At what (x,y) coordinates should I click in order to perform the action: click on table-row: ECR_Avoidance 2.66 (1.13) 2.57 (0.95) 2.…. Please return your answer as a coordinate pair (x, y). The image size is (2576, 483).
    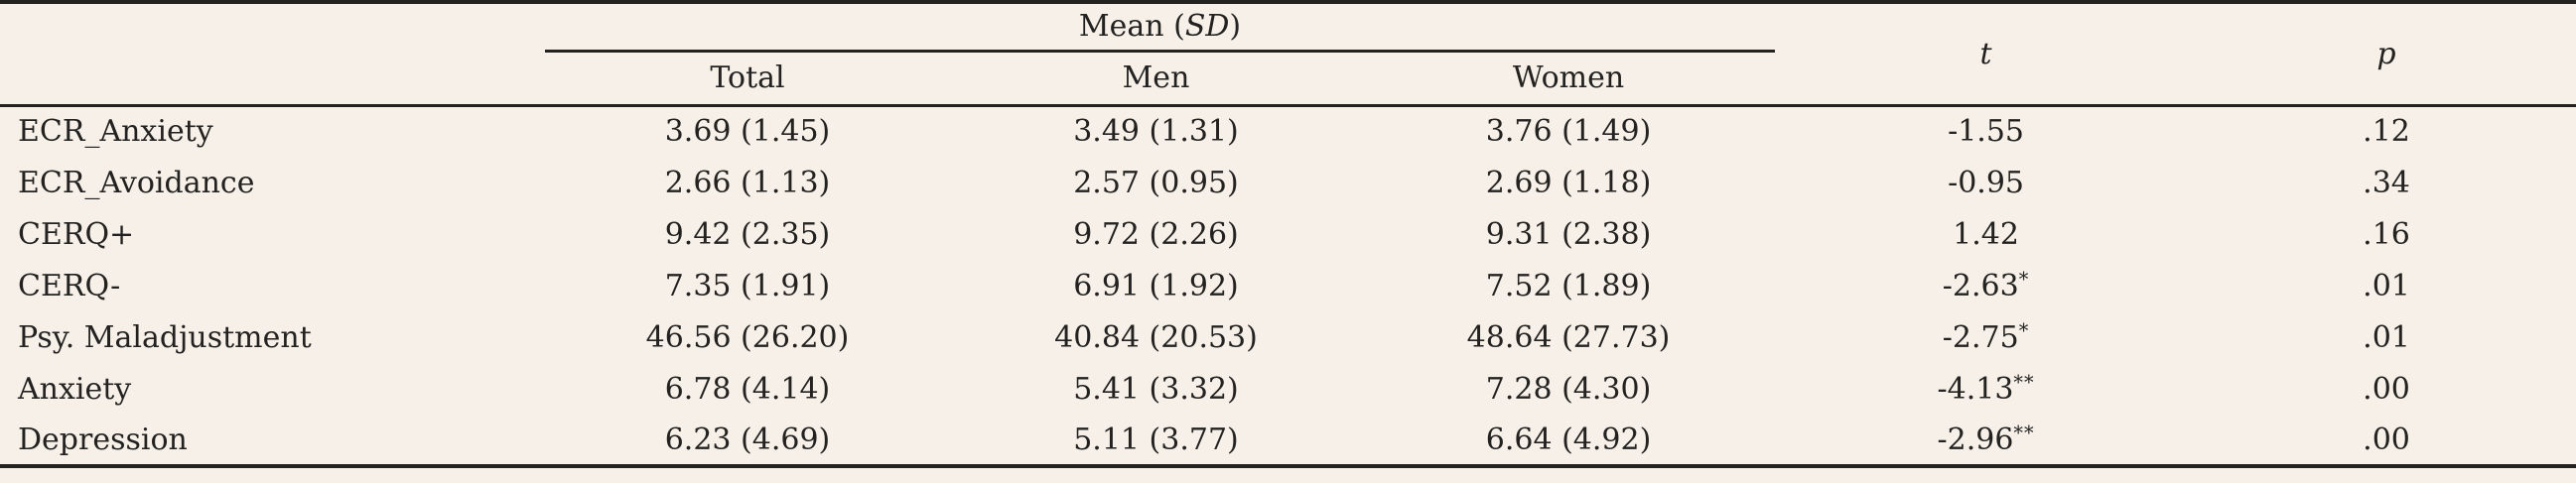
    Looking at the image, I should click on (1288, 182).